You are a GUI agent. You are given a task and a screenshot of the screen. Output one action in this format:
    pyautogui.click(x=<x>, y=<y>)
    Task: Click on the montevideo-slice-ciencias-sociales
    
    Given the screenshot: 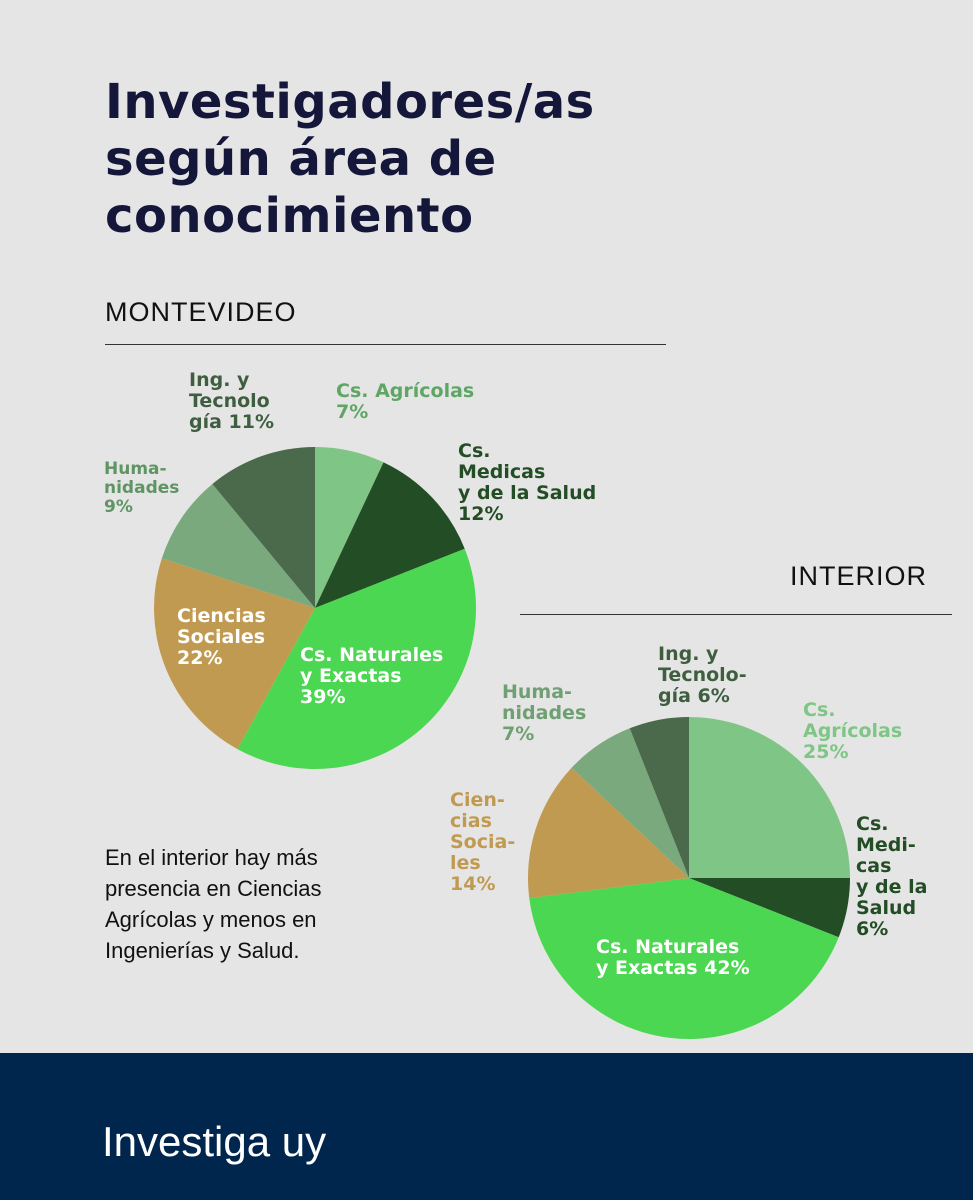 What is the action you would take?
    pyautogui.click(x=234, y=654)
    